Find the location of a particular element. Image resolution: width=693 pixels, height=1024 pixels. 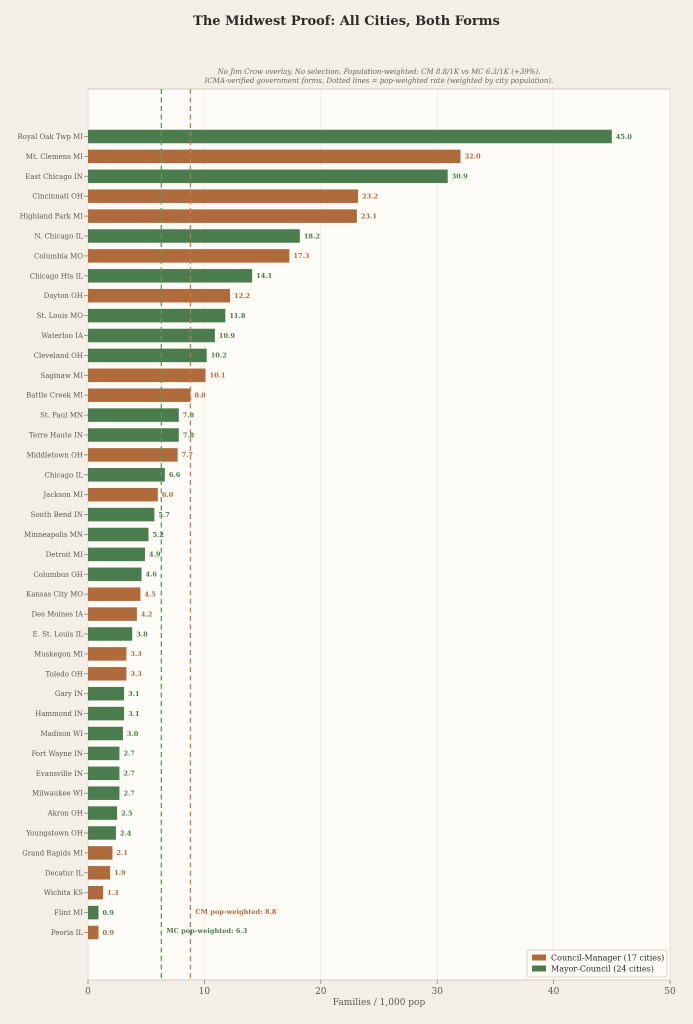

y-tick-label: Akron OH is located at coordinates (65, 814).